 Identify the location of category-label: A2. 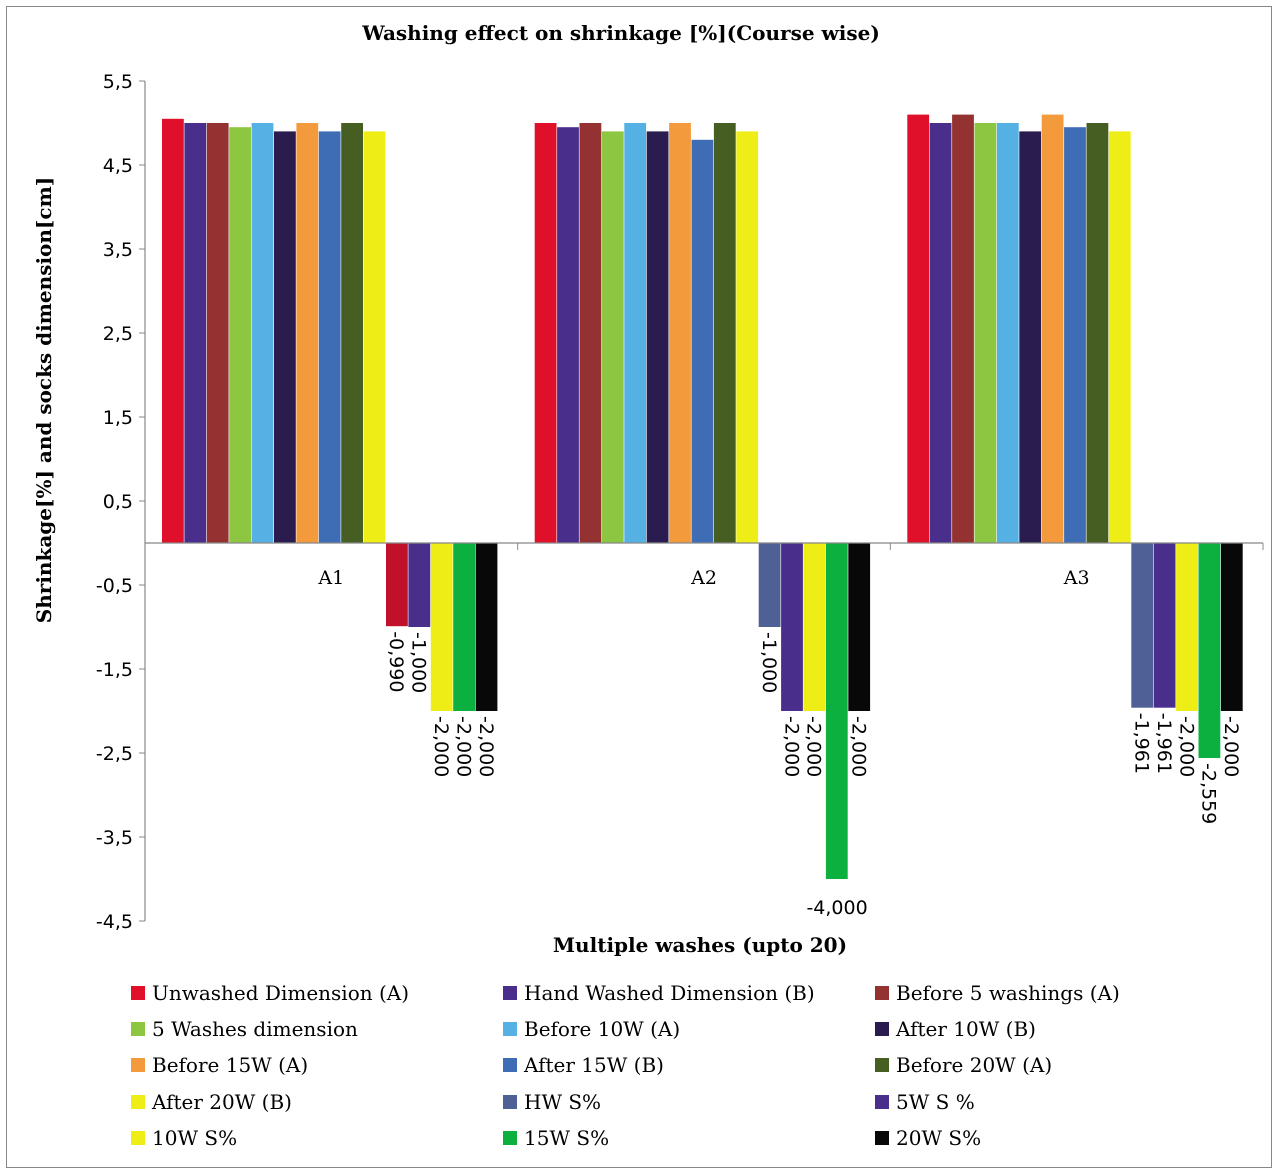
(703, 578).